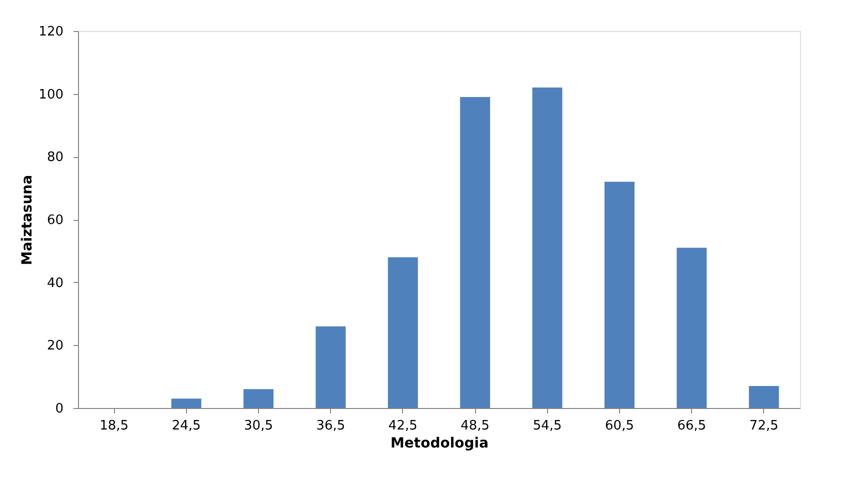  I want to click on x-tick-label: 18,5, so click(114, 426).